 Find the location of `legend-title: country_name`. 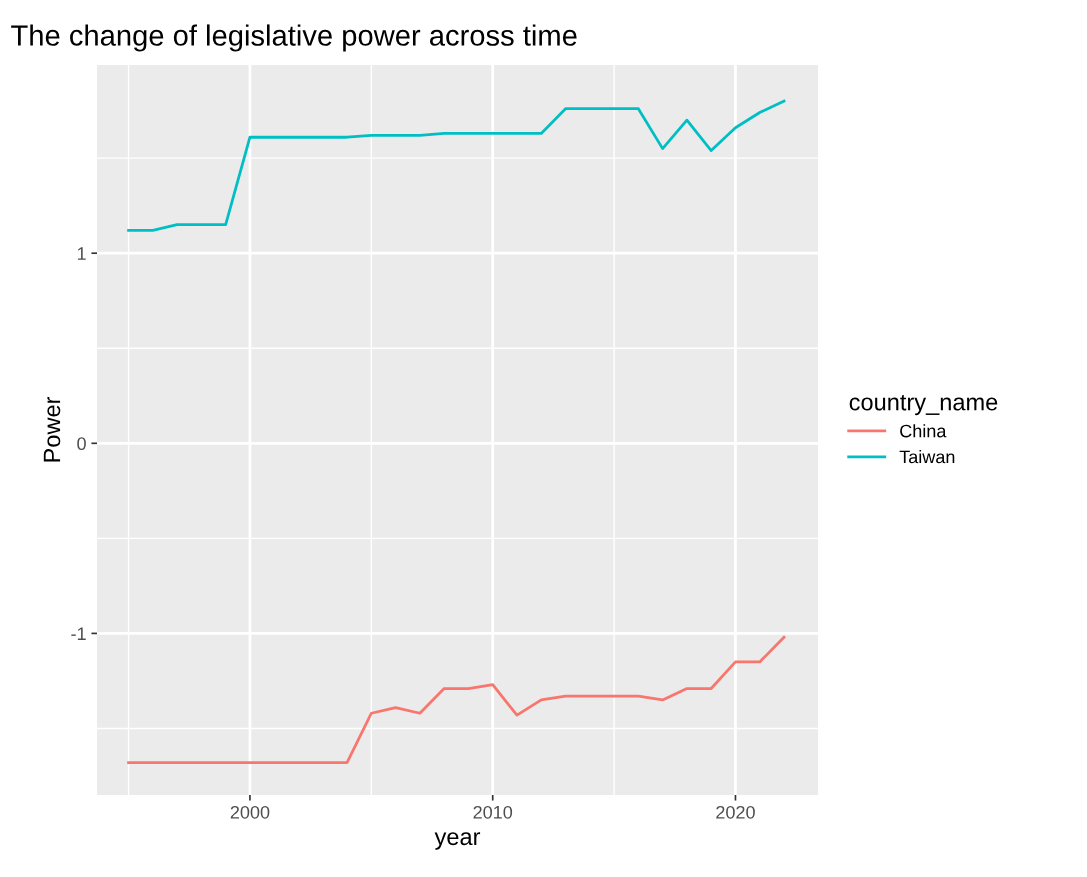

legend-title: country_name is located at coordinates (923, 405).